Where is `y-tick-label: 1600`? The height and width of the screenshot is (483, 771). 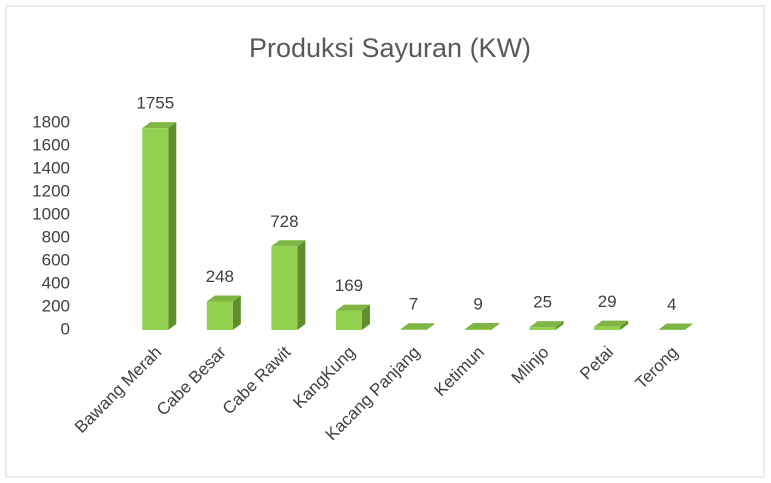 y-tick-label: 1600 is located at coordinates (51, 144).